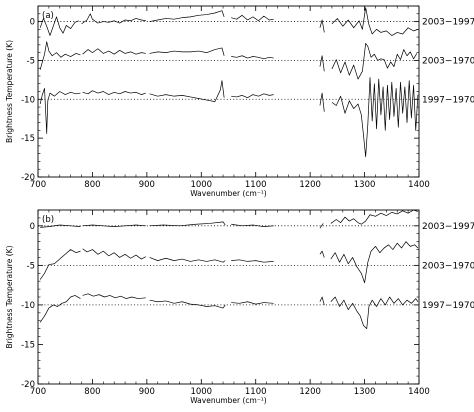 Image resolution: width=474 pixels, height=412 pixels. I want to click on panel-label: (b), so click(48, 220).